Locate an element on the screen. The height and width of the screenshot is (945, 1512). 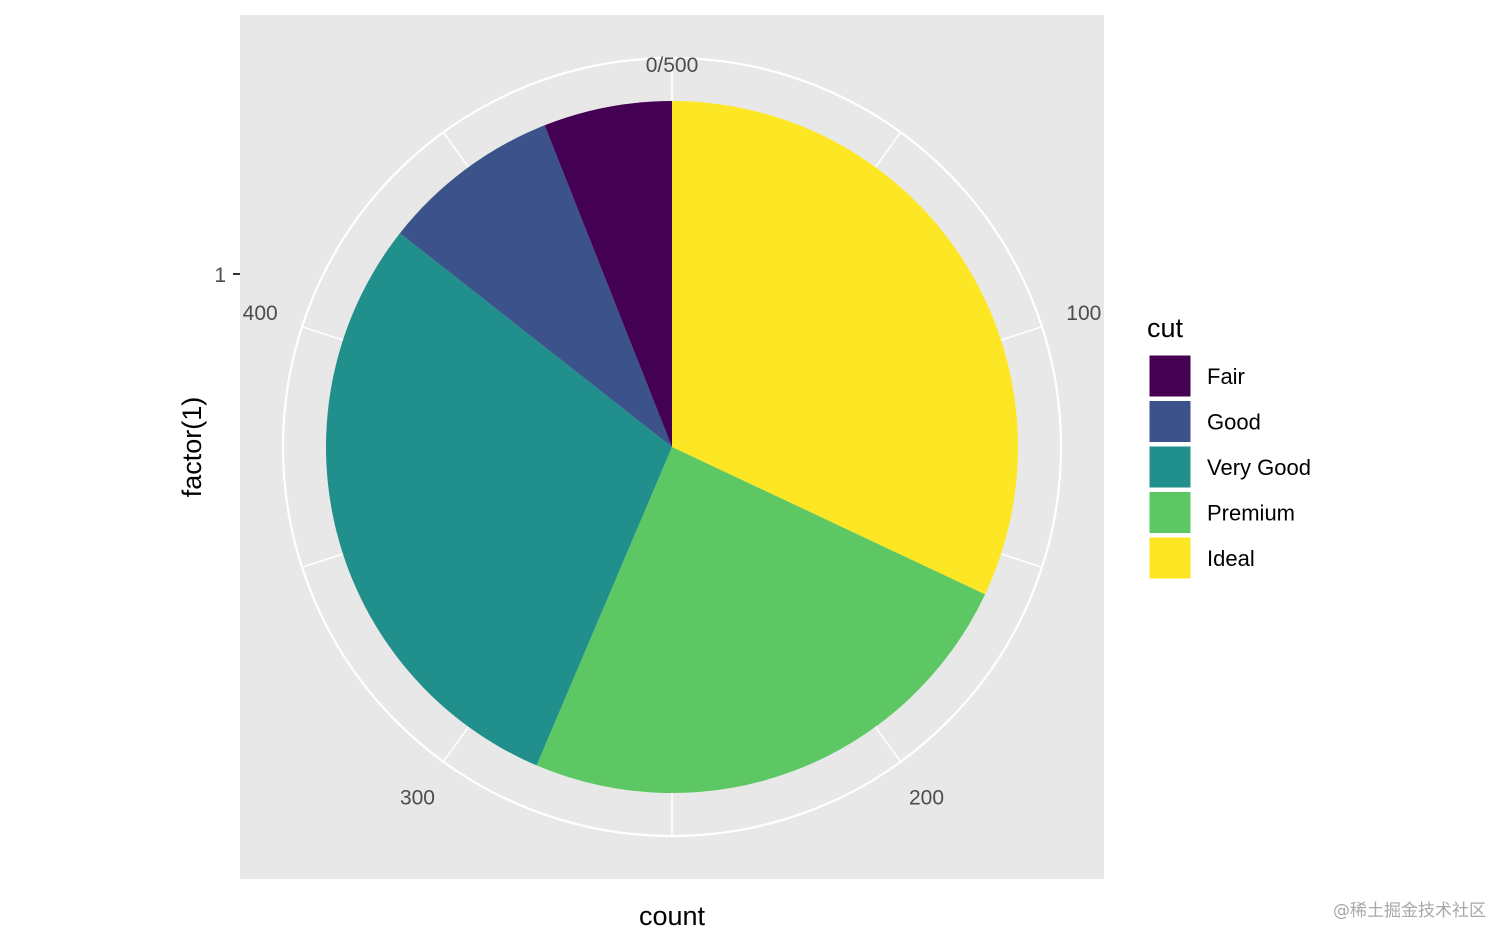
legend-swatch-ideal is located at coordinates (1170, 558).